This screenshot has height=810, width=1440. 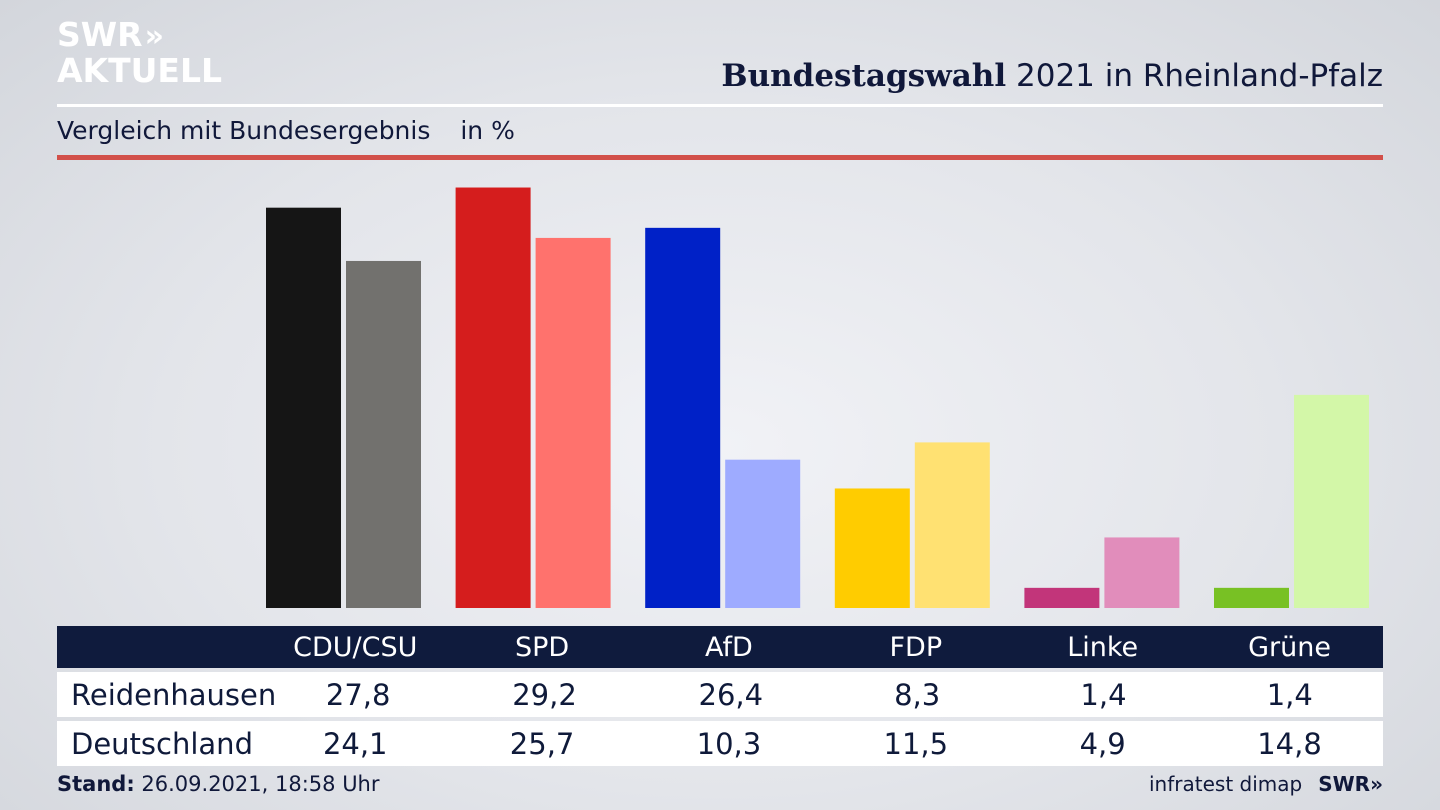 What do you see at coordinates (542, 647) in the screenshot?
I see `party-header-spd: SPD` at bounding box center [542, 647].